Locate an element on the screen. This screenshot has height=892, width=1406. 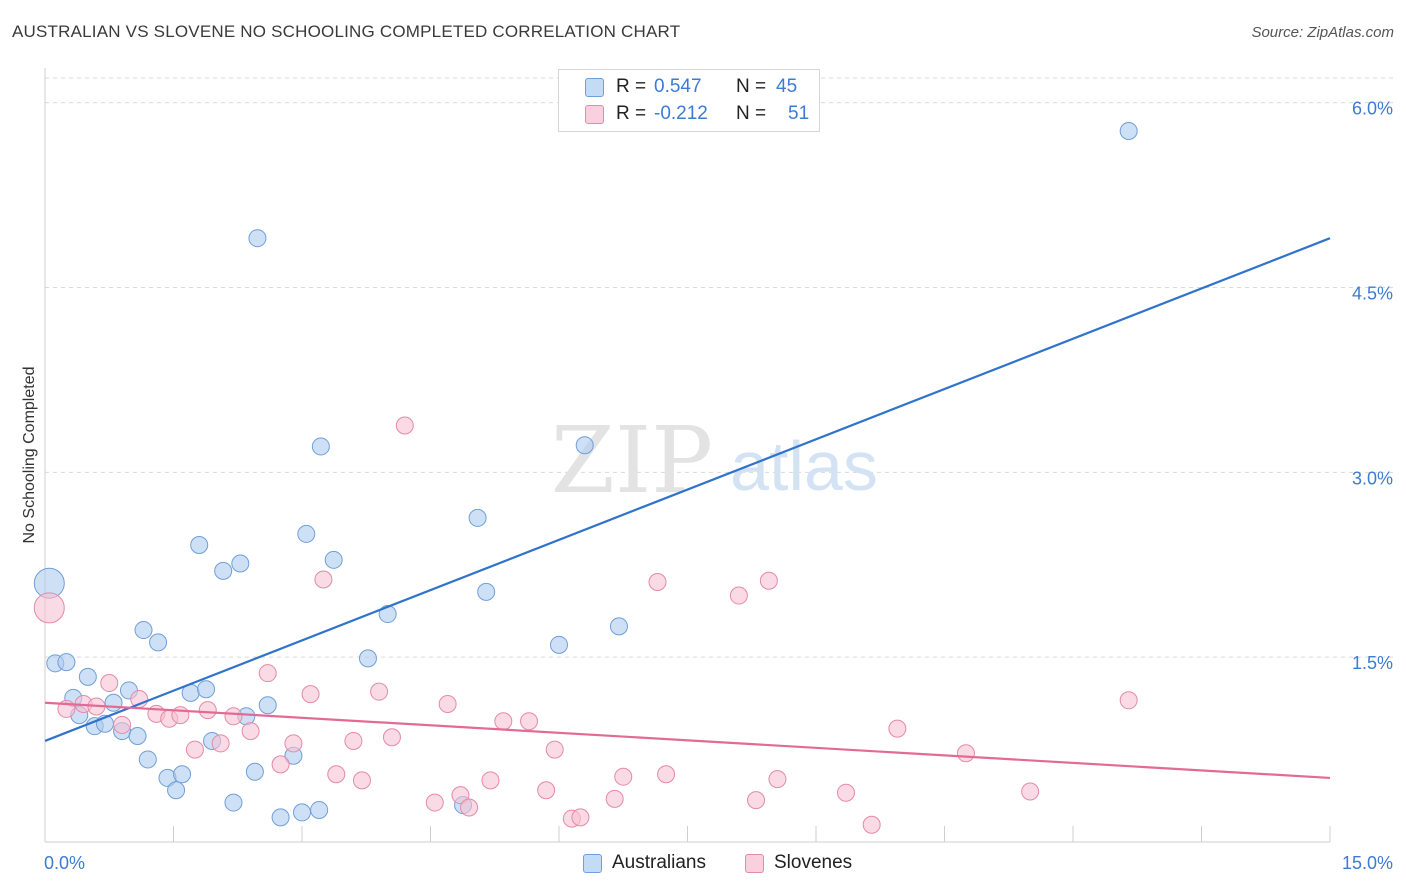
series-legend: Australians Slovenes is located at coordinates (703, 865).